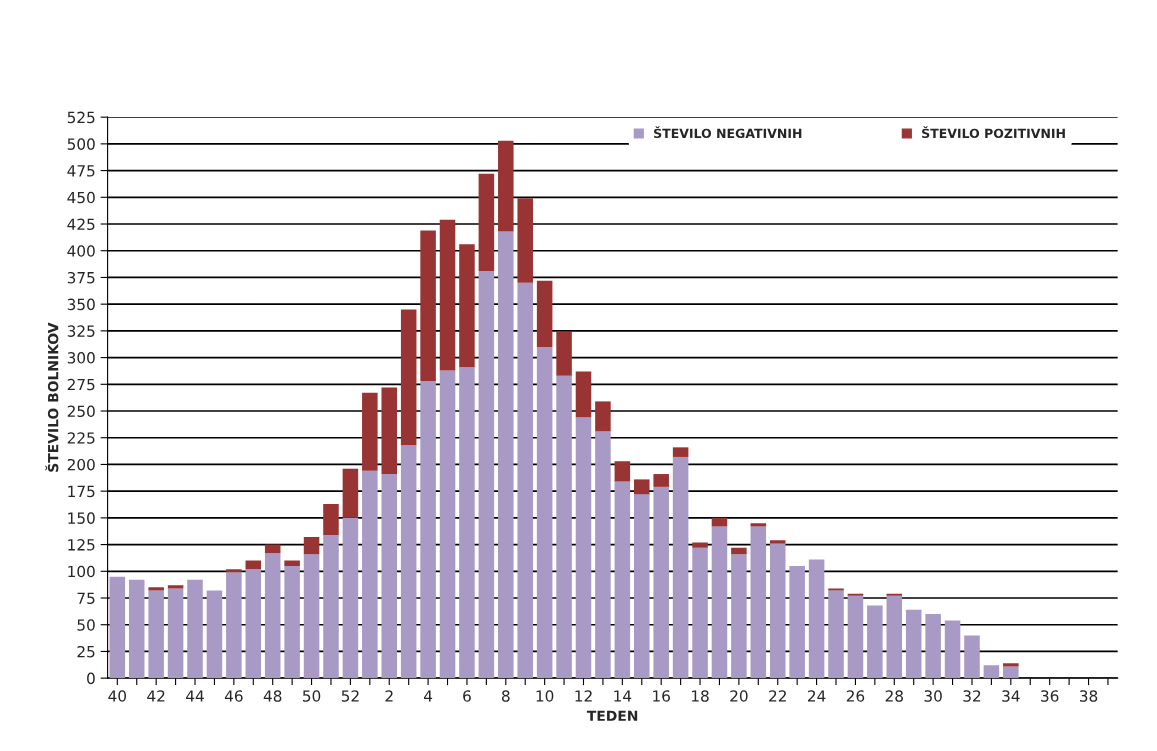 The height and width of the screenshot is (751, 1157). What do you see at coordinates (777, 696) in the screenshot?
I see `x-tick-label: 22` at bounding box center [777, 696].